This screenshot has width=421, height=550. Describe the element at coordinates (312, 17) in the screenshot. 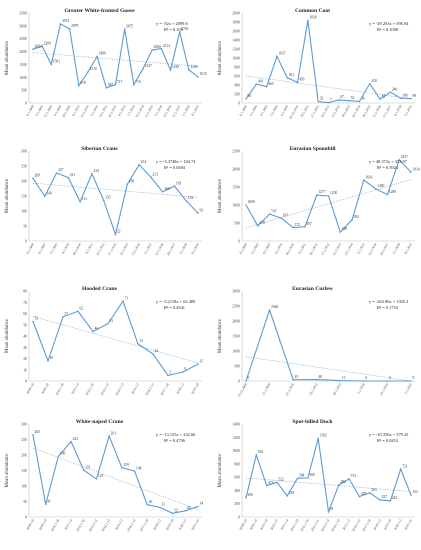

I see `data-label: 1838` at that location.